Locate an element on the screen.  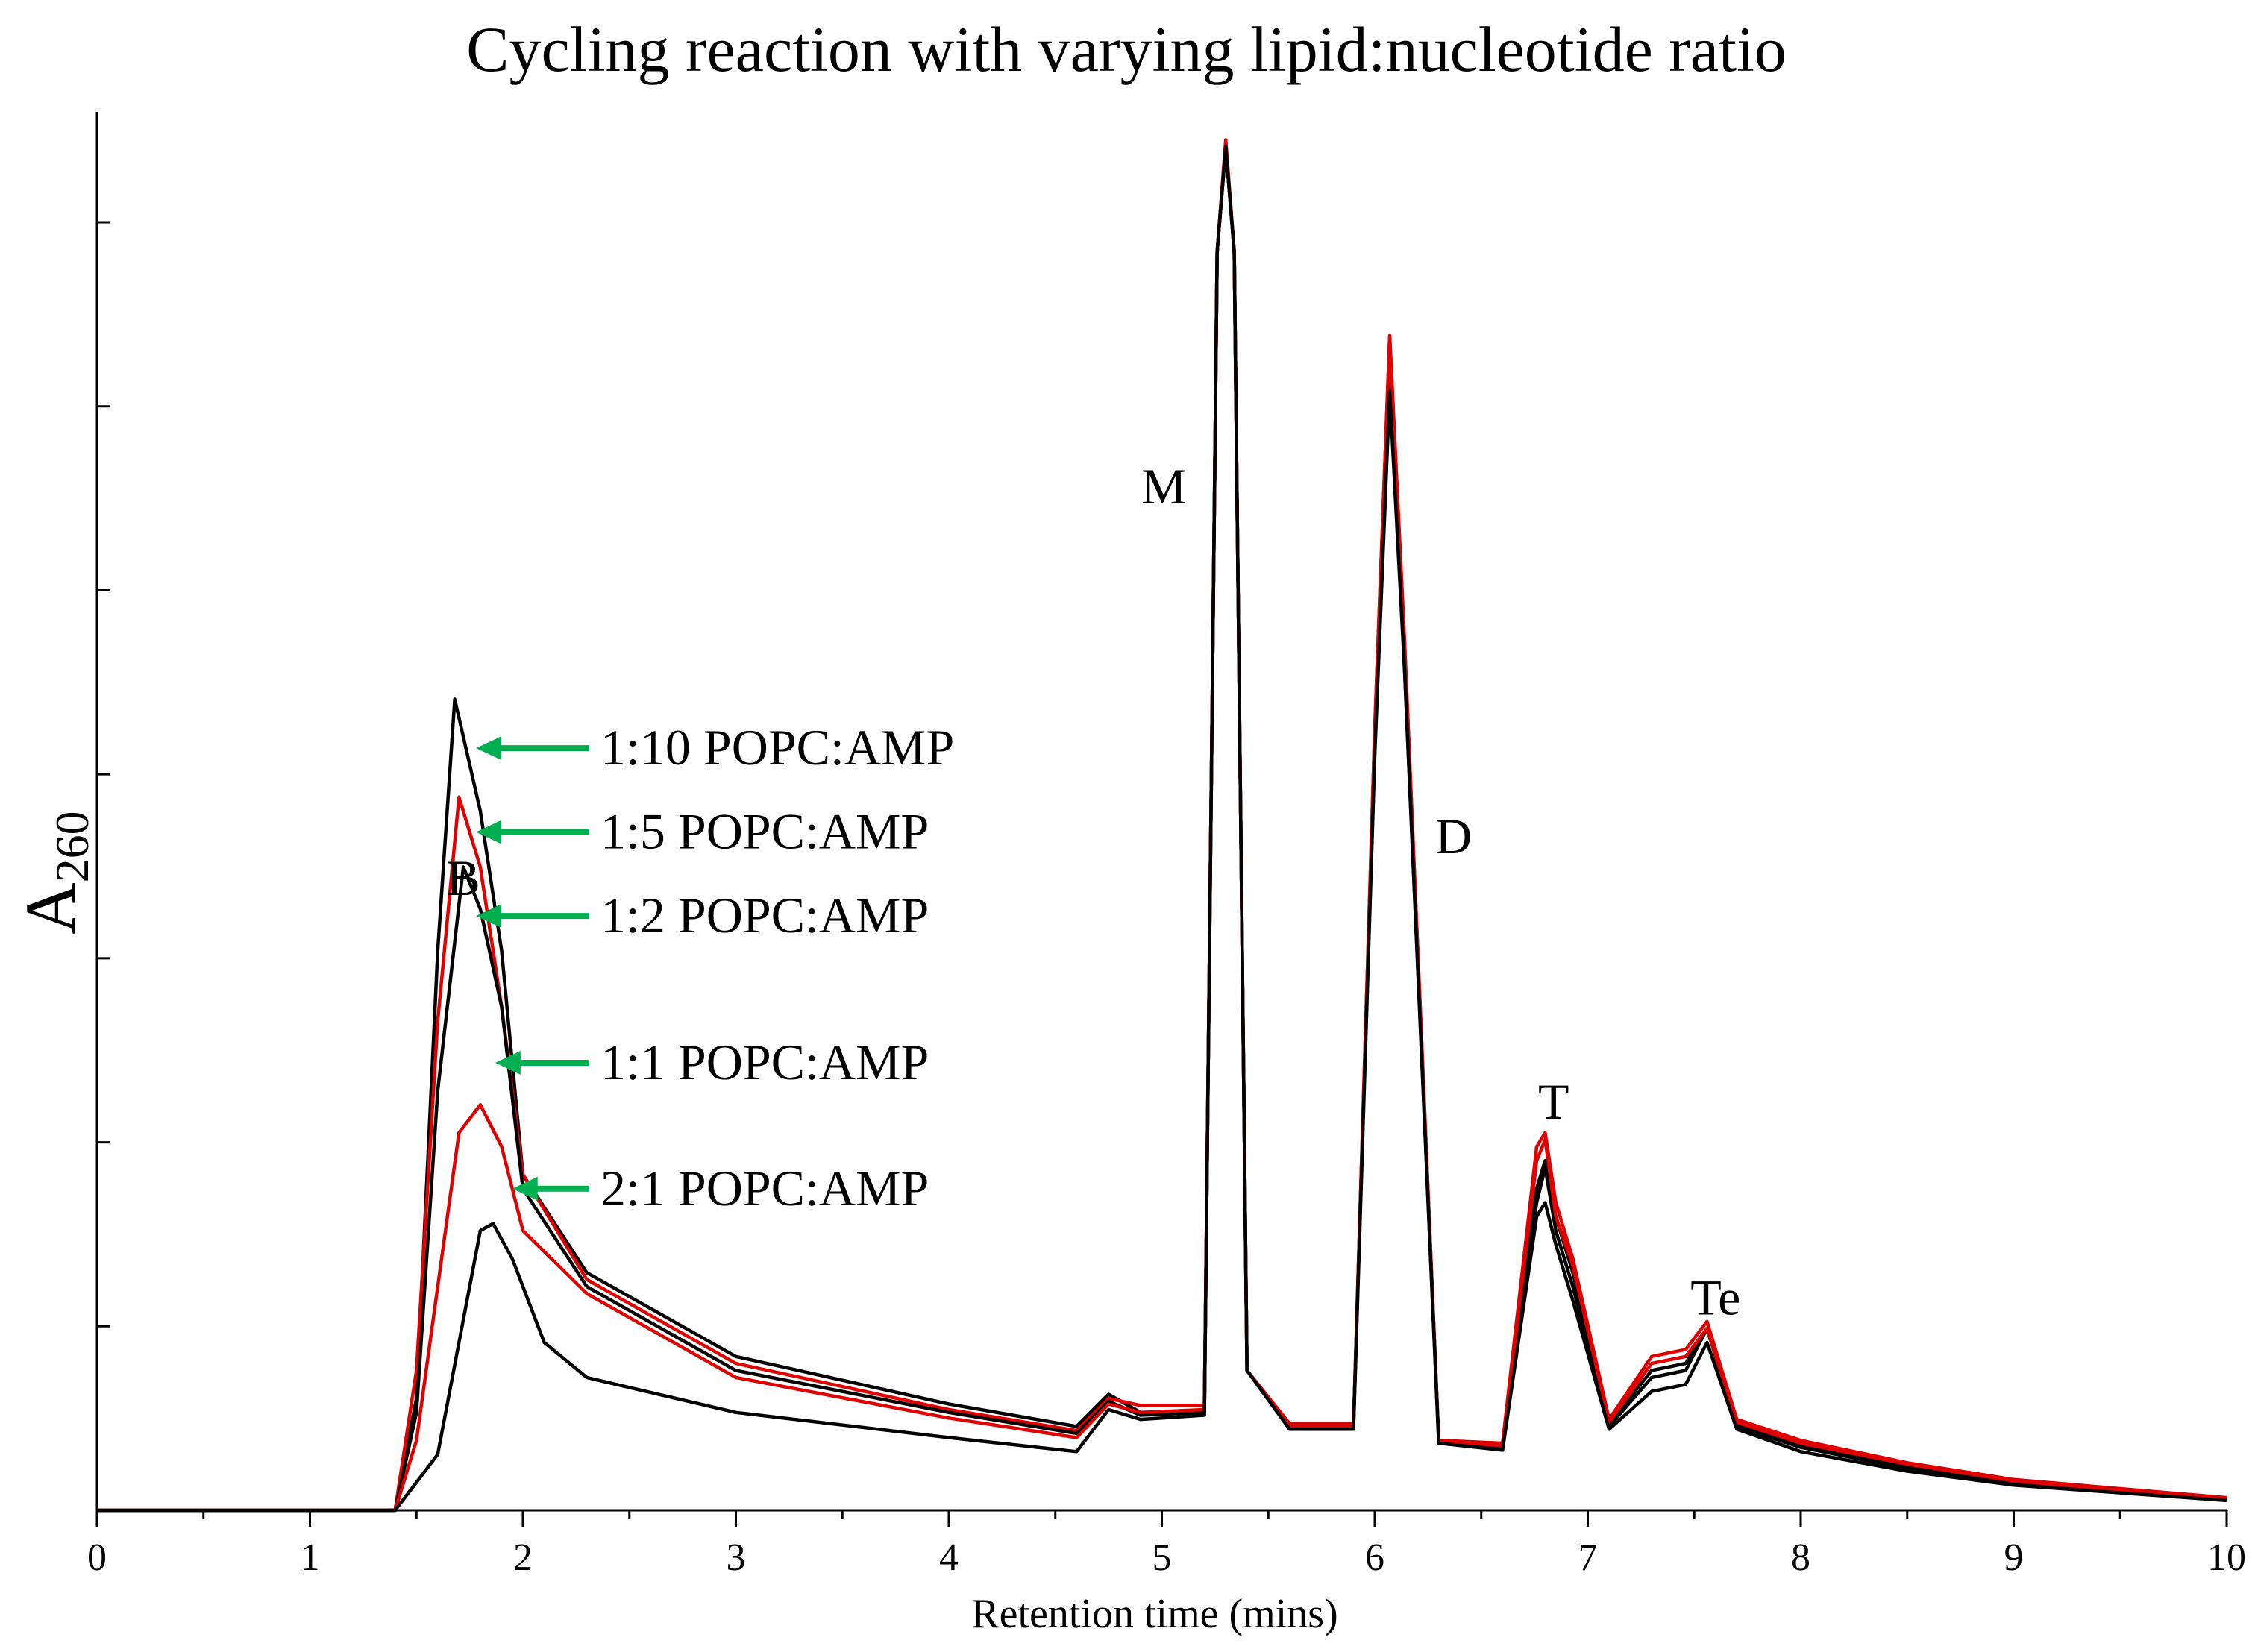
x-tick-label: 7 is located at coordinates (1588, 1557).